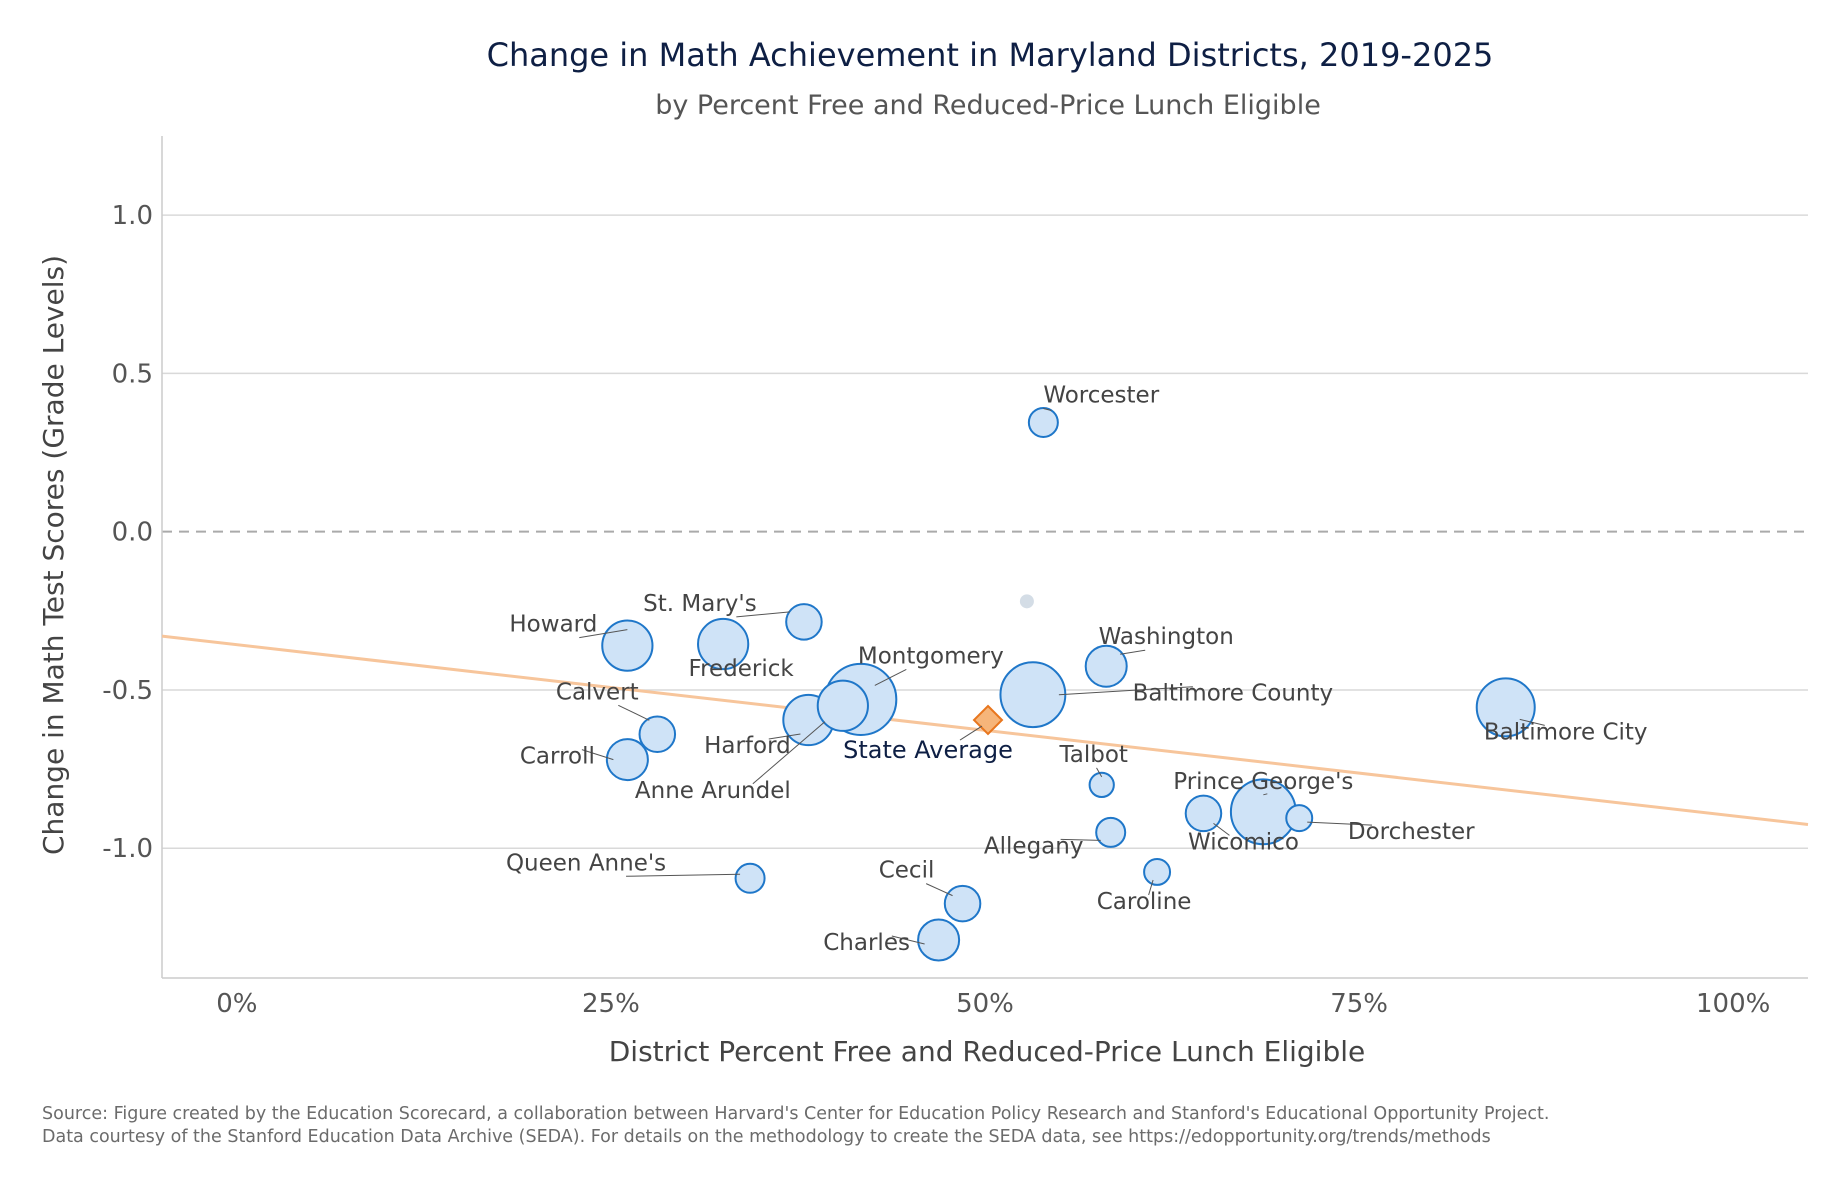 Image resolution: width=1841 pixels, height=1182 pixels. I want to click on district-label: Frederick, so click(742, 669).